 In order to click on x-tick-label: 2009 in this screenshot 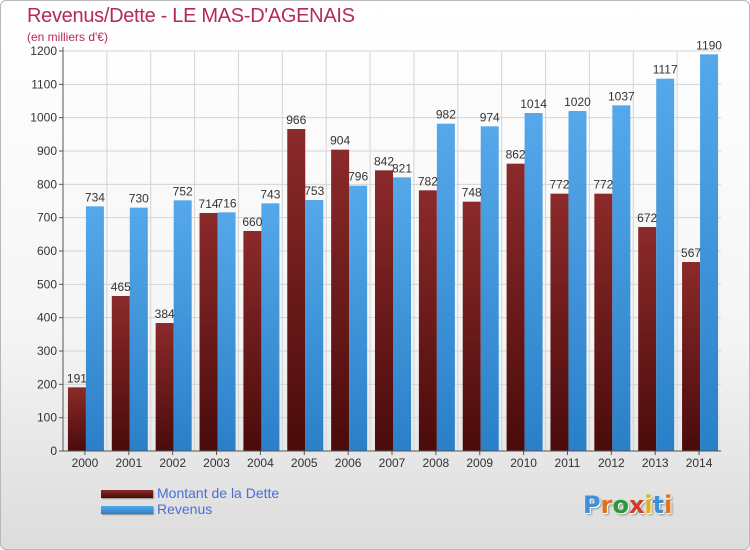, I will do `click(479, 463)`.